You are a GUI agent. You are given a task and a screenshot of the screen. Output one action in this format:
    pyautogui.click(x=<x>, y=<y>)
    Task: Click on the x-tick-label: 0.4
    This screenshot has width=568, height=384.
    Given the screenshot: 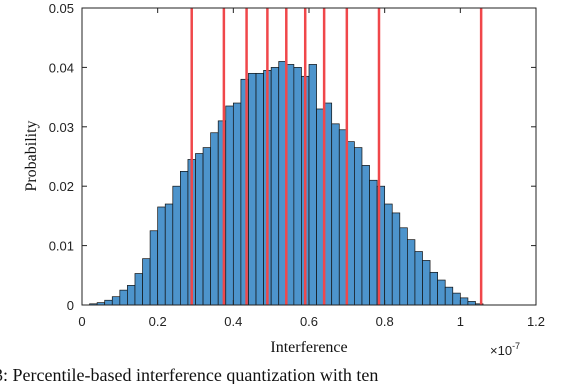 What is the action you would take?
    pyautogui.click(x=233, y=321)
    